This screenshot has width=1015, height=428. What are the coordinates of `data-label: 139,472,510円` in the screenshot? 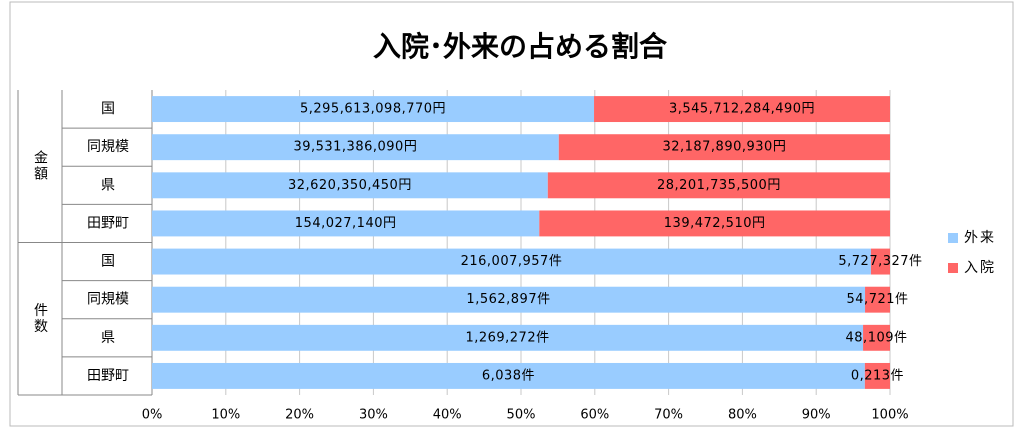 It's located at (715, 223).